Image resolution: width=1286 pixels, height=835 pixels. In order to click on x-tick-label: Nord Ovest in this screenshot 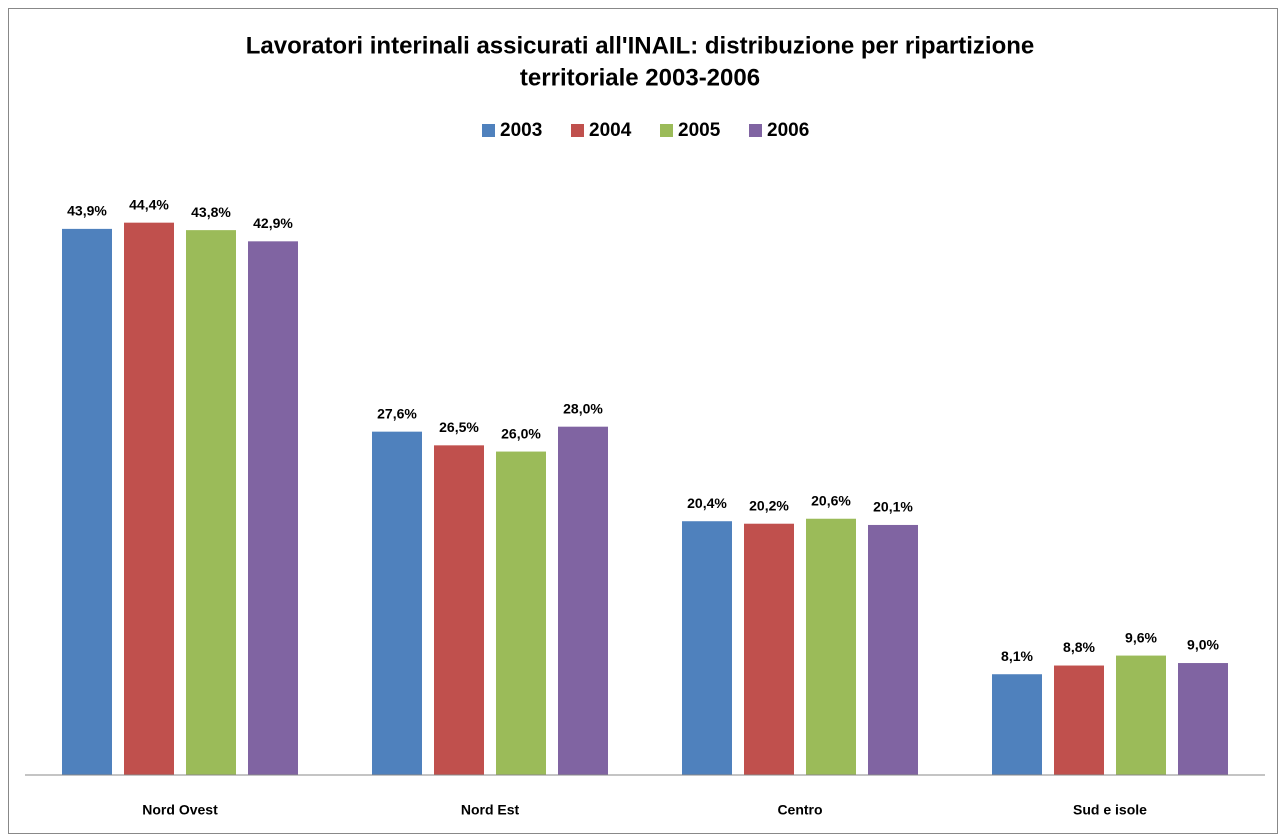, I will do `click(180, 810)`.